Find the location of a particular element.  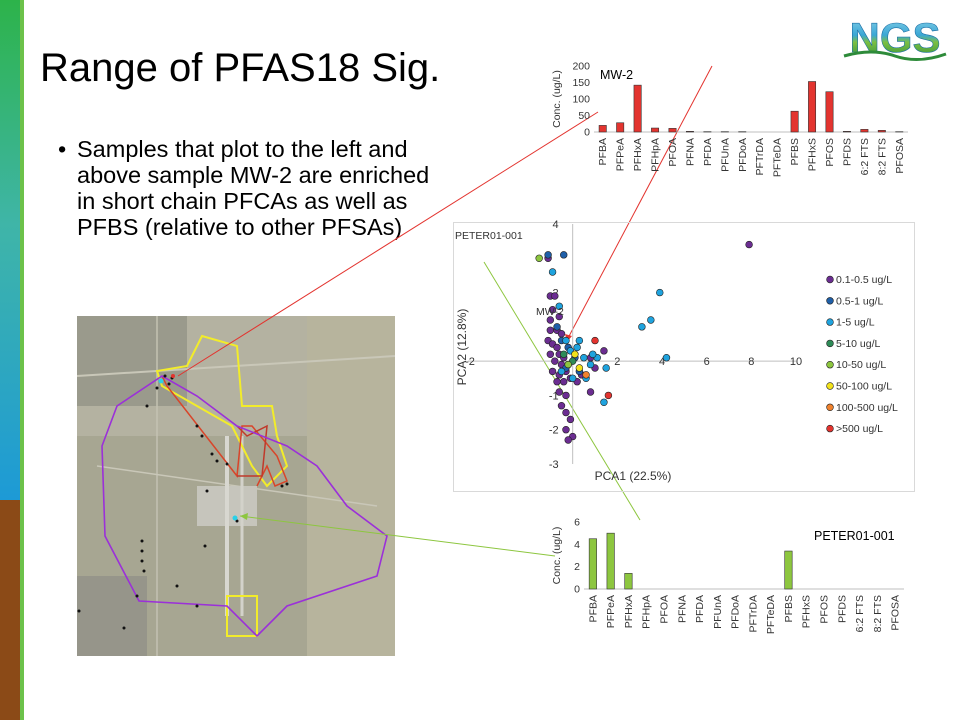

y-axis-label: PCA2 (12.8%) is located at coordinates (462, 347).